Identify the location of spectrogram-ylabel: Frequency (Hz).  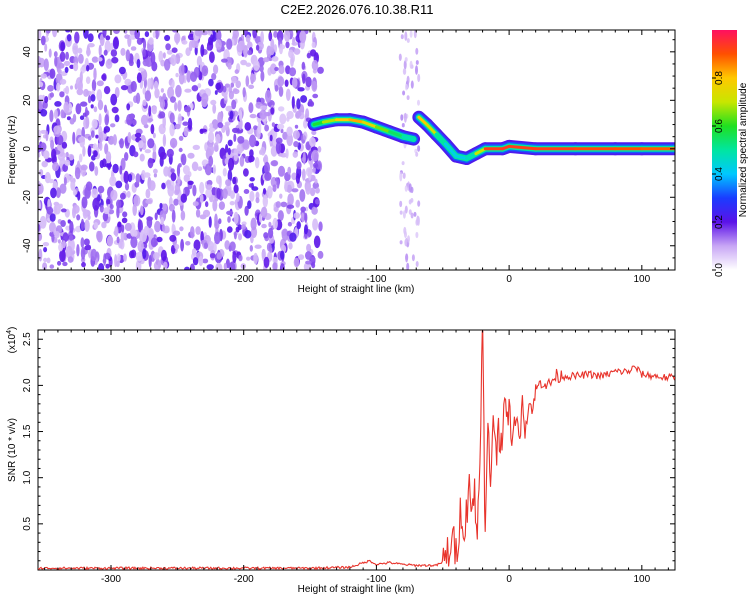
(12, 150).